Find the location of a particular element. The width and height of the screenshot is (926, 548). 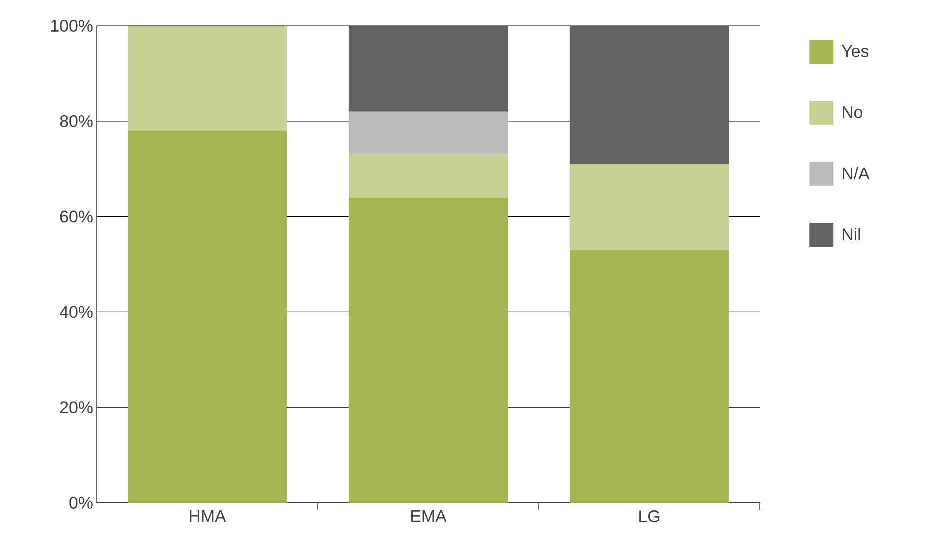

y-tick-label: 0% is located at coordinates (81, 503).